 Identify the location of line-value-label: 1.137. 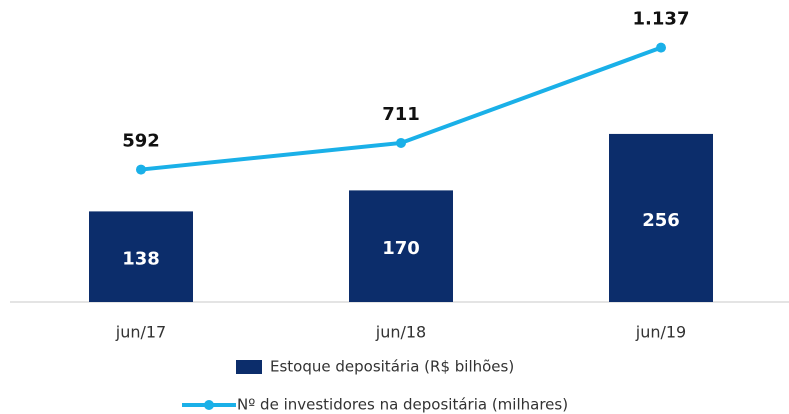
(661, 19).